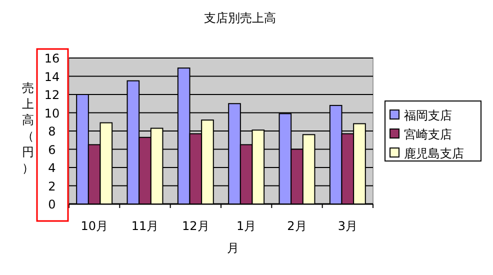  Describe the element at coordinates (28, 128) in the screenshot. I see `y-axis-title: 売上高（円）` at that location.